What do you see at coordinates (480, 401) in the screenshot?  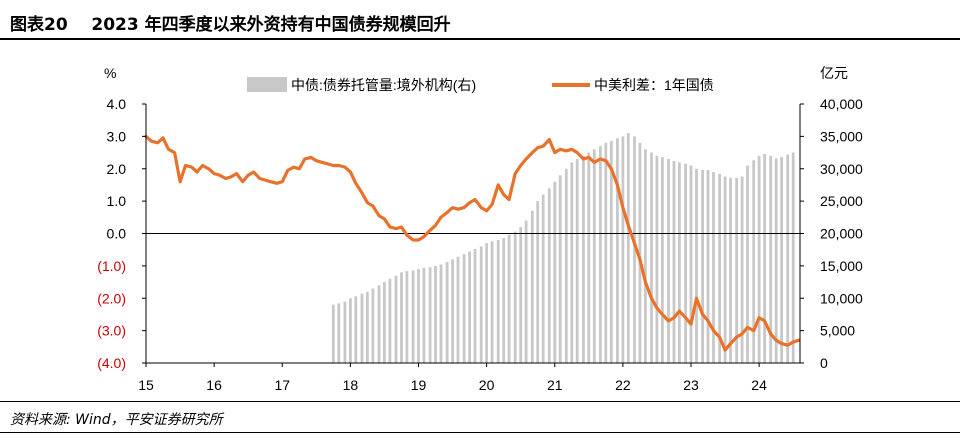 I see `source-rule` at bounding box center [480, 401].